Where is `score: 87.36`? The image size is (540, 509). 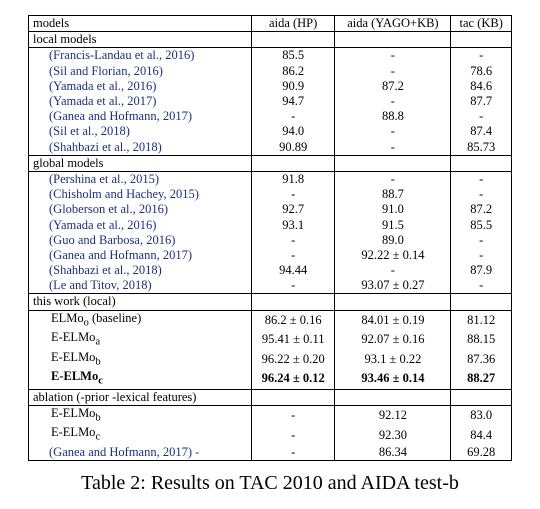 score: 87.36 is located at coordinates (481, 358).